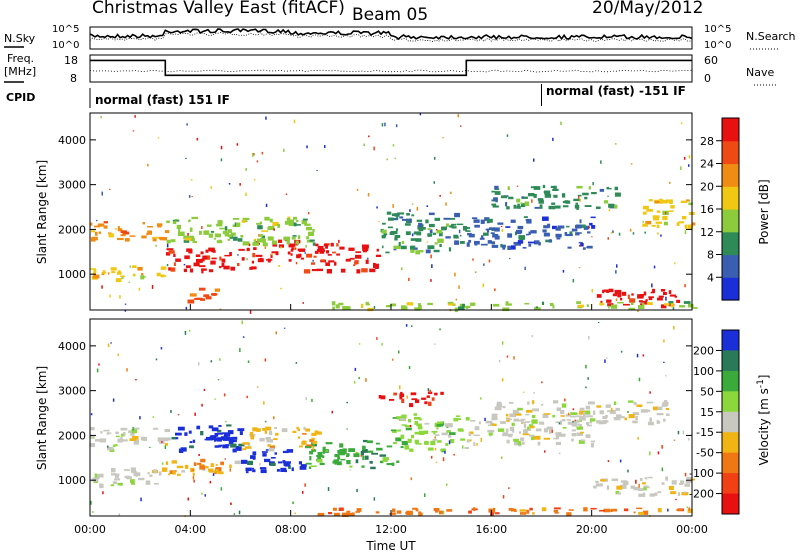 Image resolution: width=800 pixels, height=554 pixels. I want to click on colorbar-tick-label: 16, so click(707, 209).